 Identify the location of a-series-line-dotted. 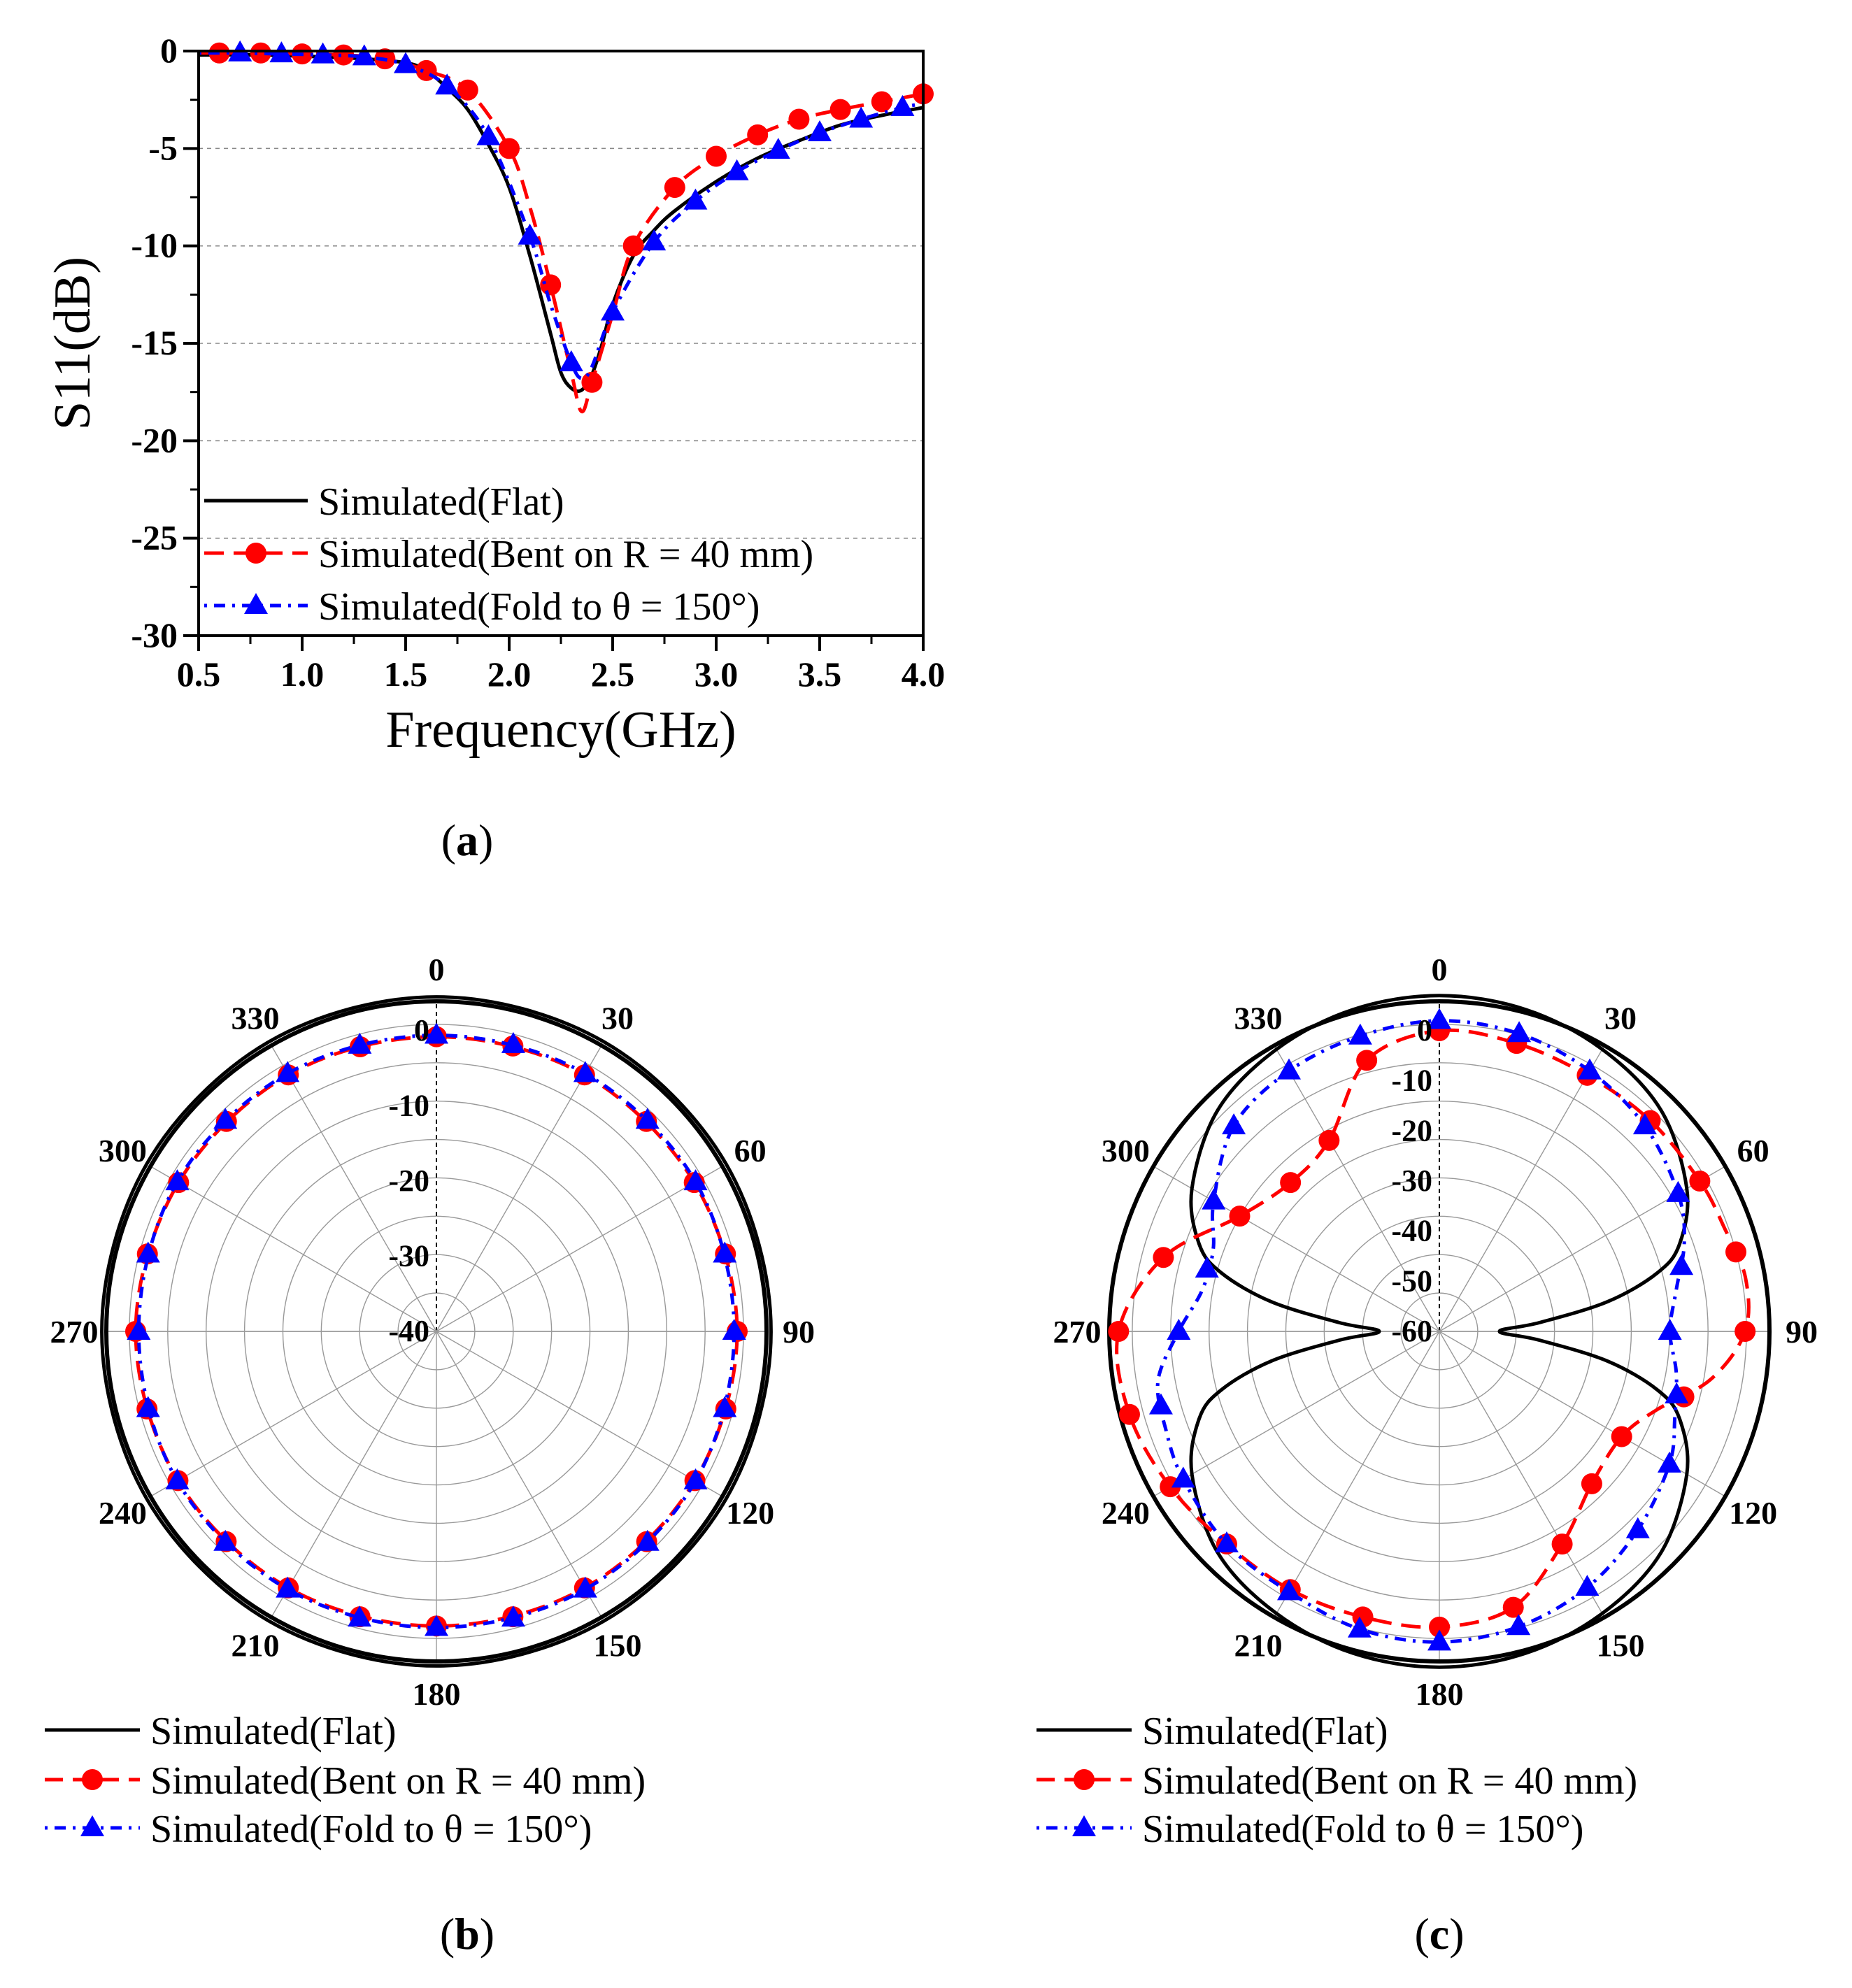
(561, 215).